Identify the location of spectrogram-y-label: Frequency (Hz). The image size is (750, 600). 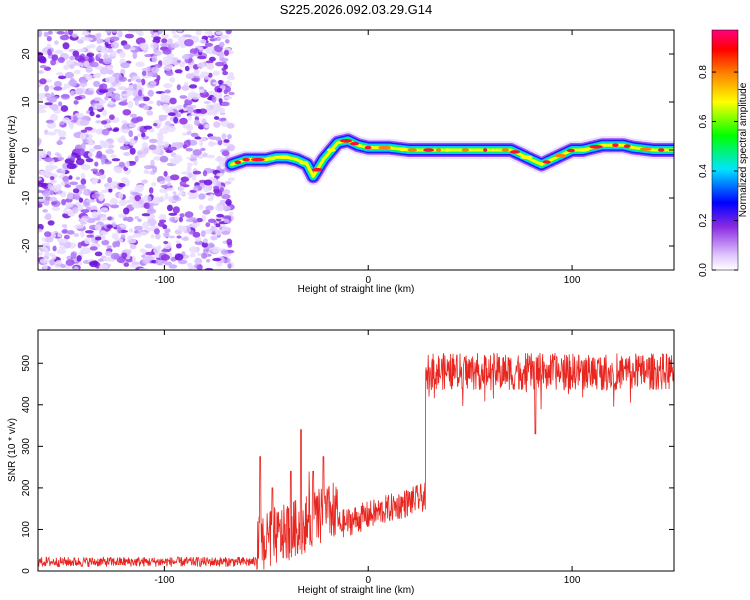
(12, 150).